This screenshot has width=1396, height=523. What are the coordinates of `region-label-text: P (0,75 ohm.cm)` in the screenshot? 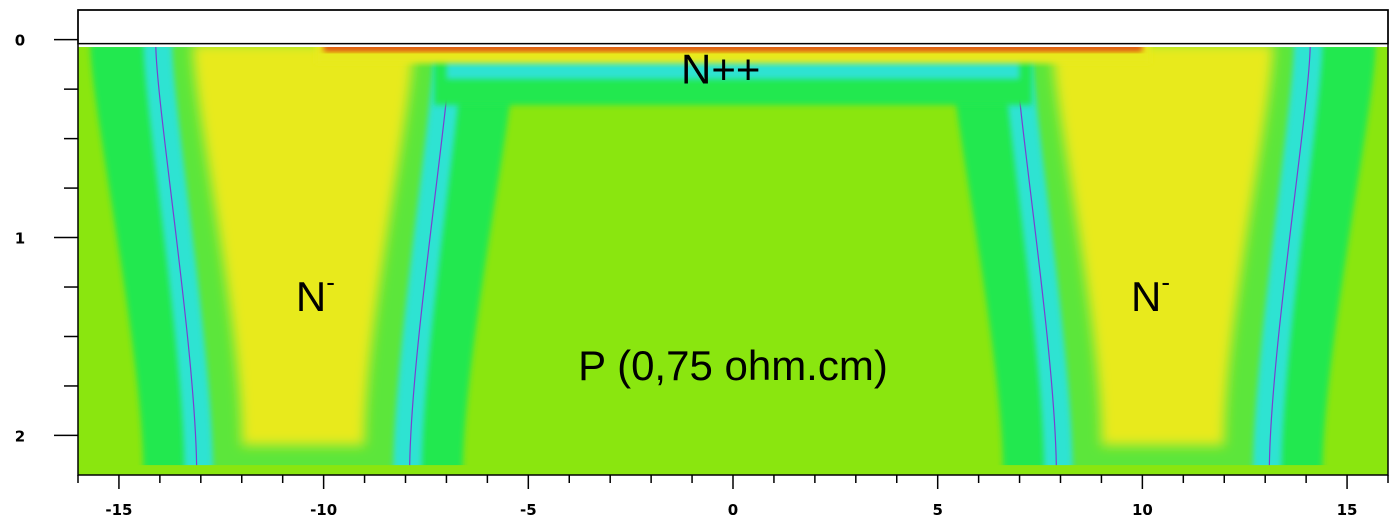 It's located at (733, 365).